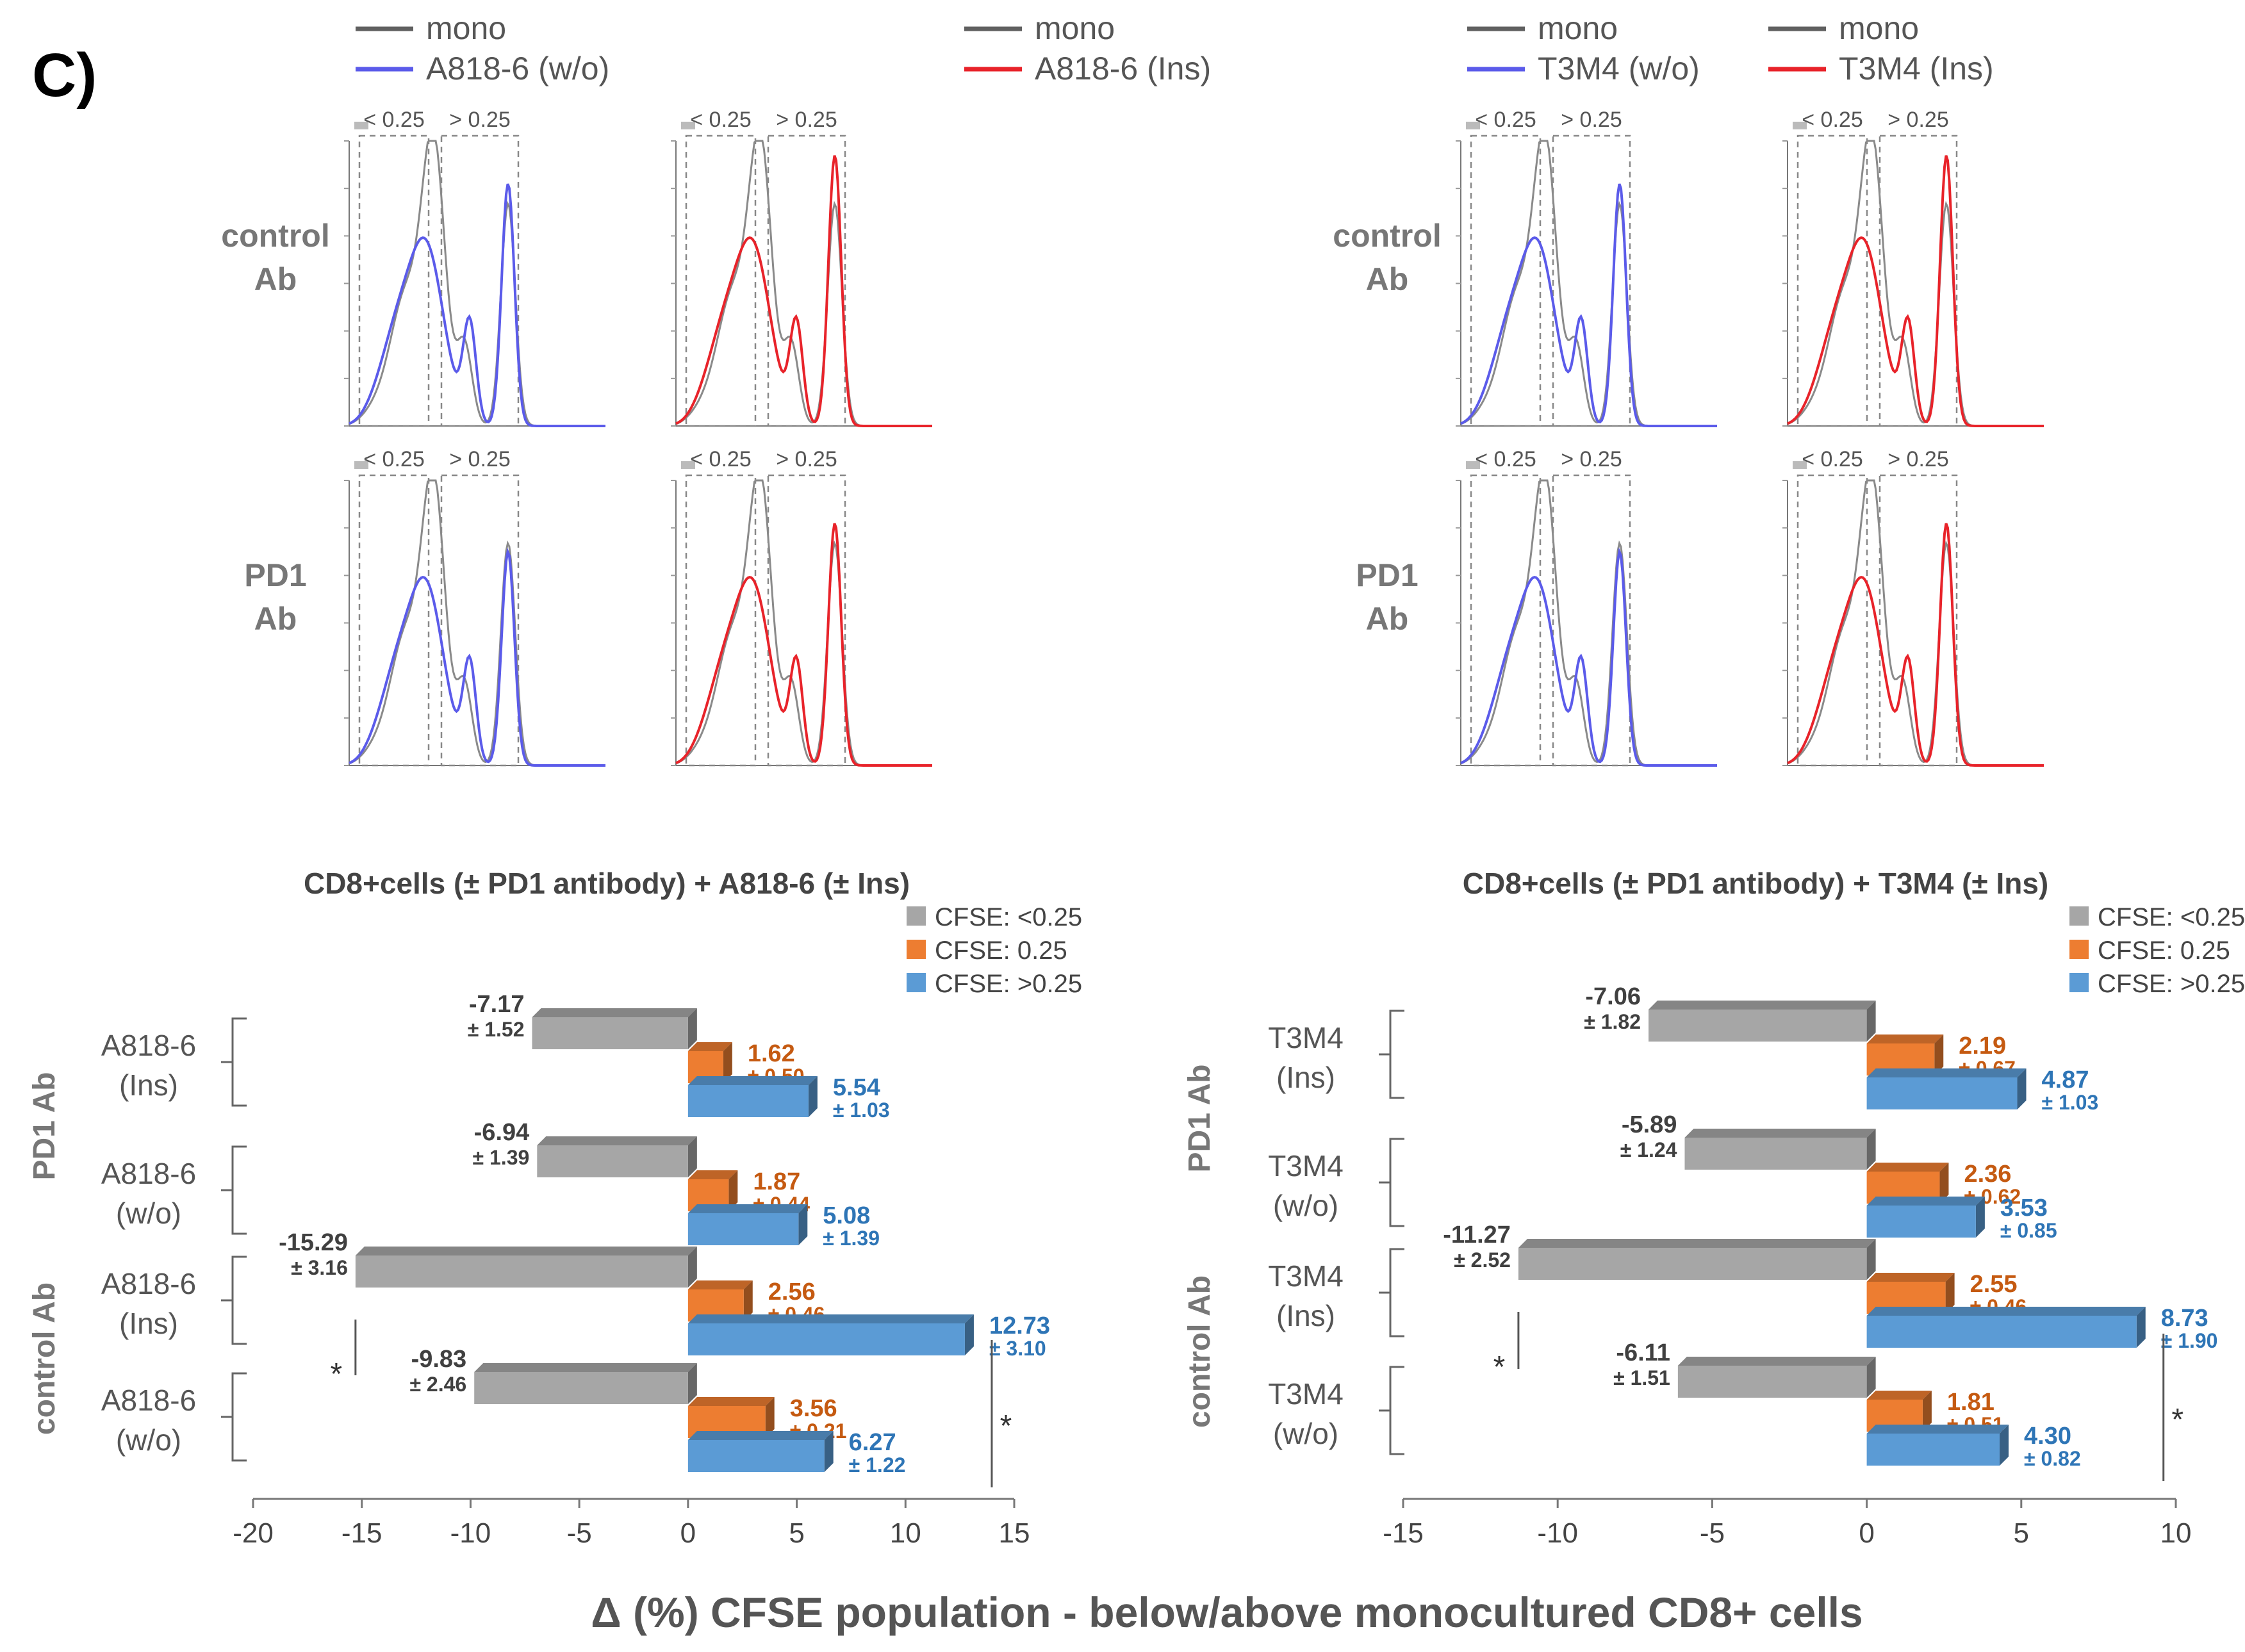 This screenshot has height=1652, width=2245. Describe the element at coordinates (792, 1292) in the screenshot. I see `data-label: 2.56` at that location.